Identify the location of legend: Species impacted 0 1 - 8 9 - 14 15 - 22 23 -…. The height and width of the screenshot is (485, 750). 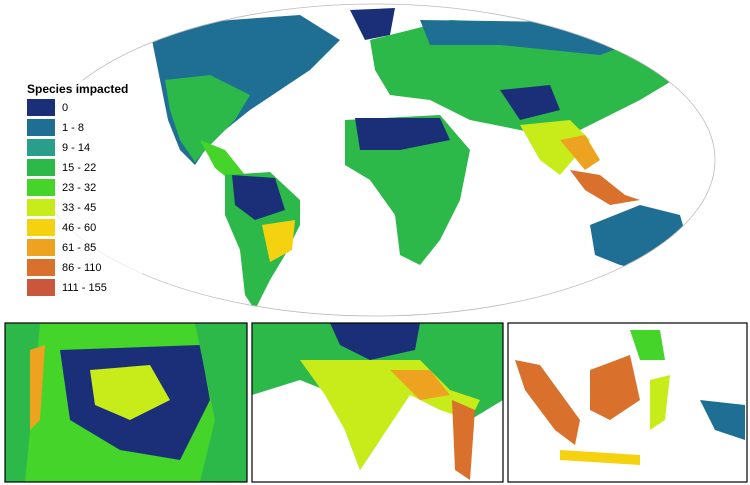
(82, 188).